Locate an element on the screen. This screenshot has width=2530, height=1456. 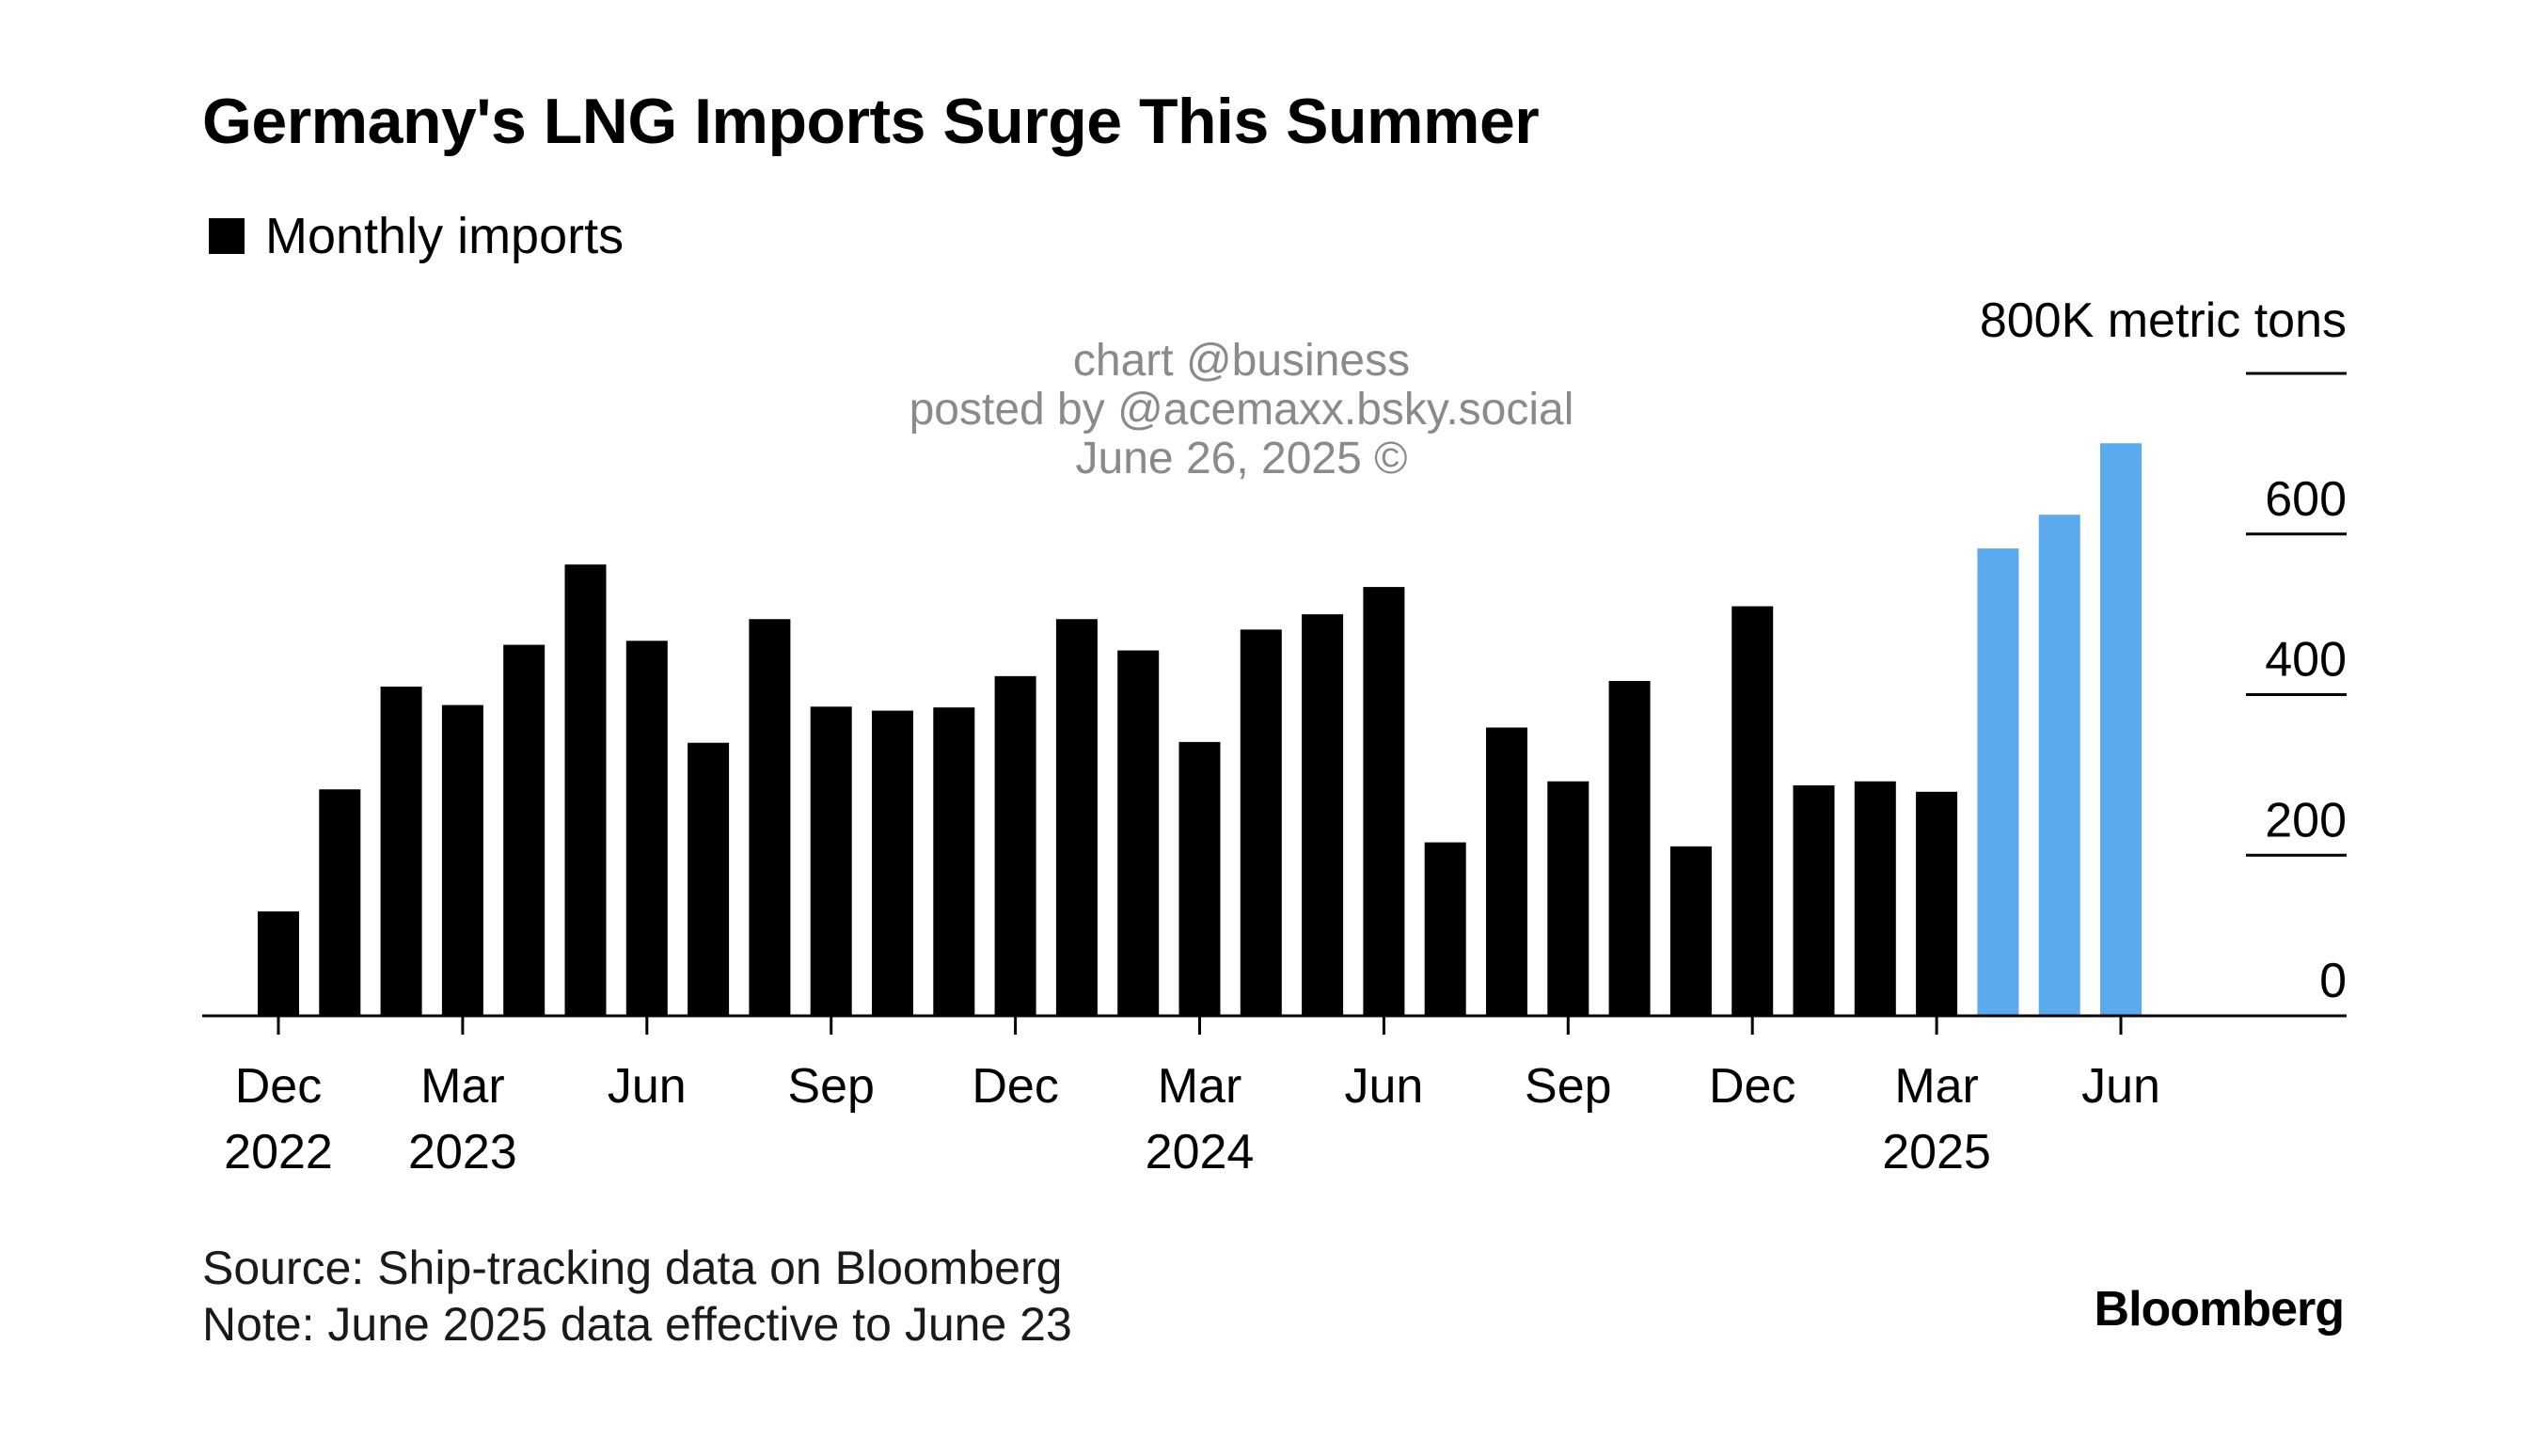
y-tick-label: 400 is located at coordinates (2306, 660).